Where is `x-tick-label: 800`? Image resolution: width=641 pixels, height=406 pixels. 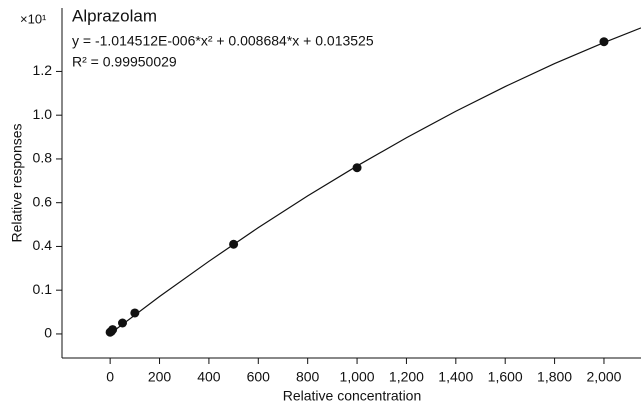
x-tick-label: 800 is located at coordinates (308, 377).